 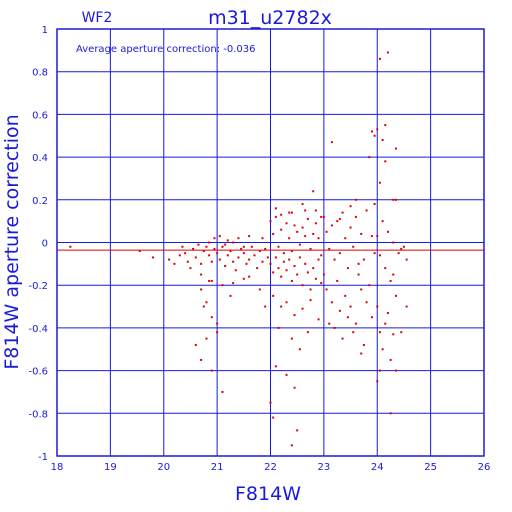 I want to click on y-axis-label: F814W aperture correction, so click(x=12, y=241).